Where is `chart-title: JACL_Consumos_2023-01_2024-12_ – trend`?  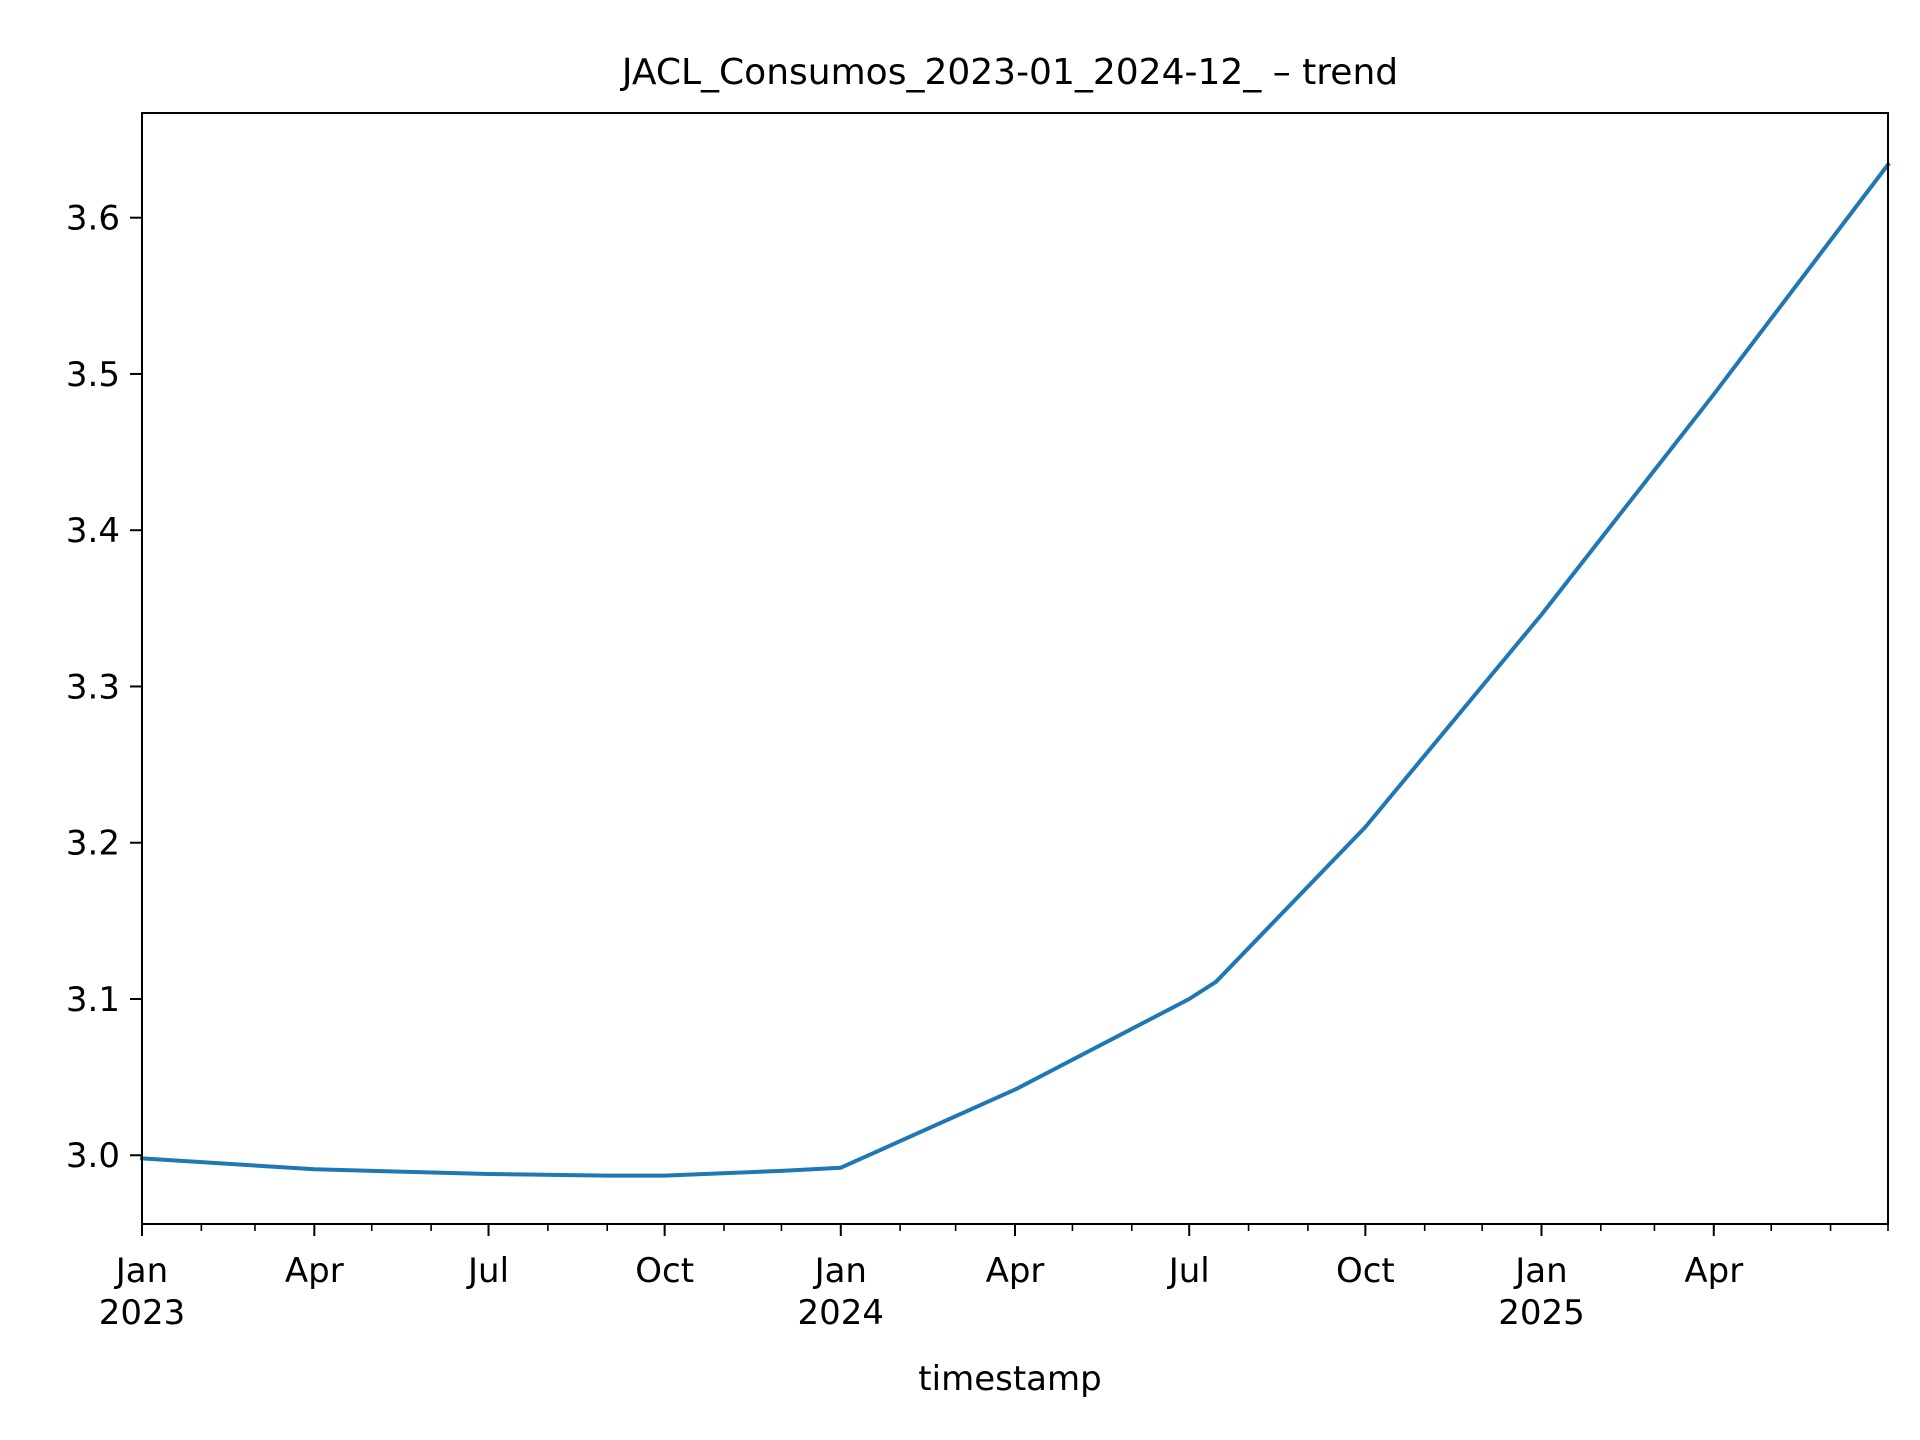
chart-title: JACL_Consumos_2023-01_2024-12_ – trend is located at coordinates (1009, 72).